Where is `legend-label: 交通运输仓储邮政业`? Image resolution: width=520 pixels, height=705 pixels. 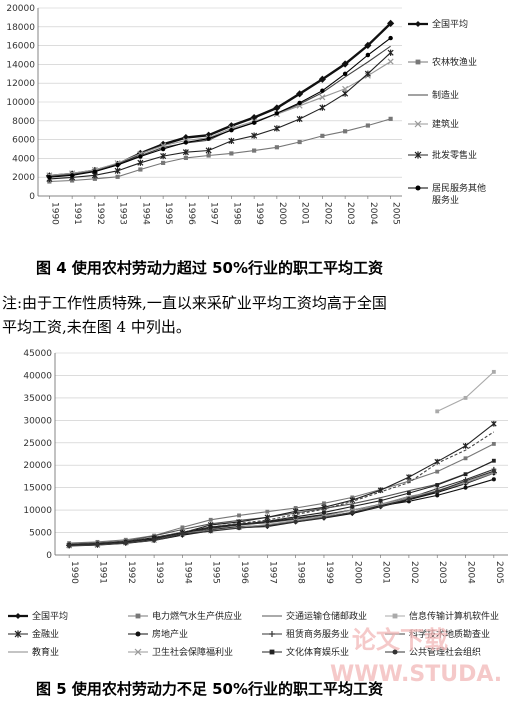
legend-label: 交通运输仓储邮政业 is located at coordinates (326, 616).